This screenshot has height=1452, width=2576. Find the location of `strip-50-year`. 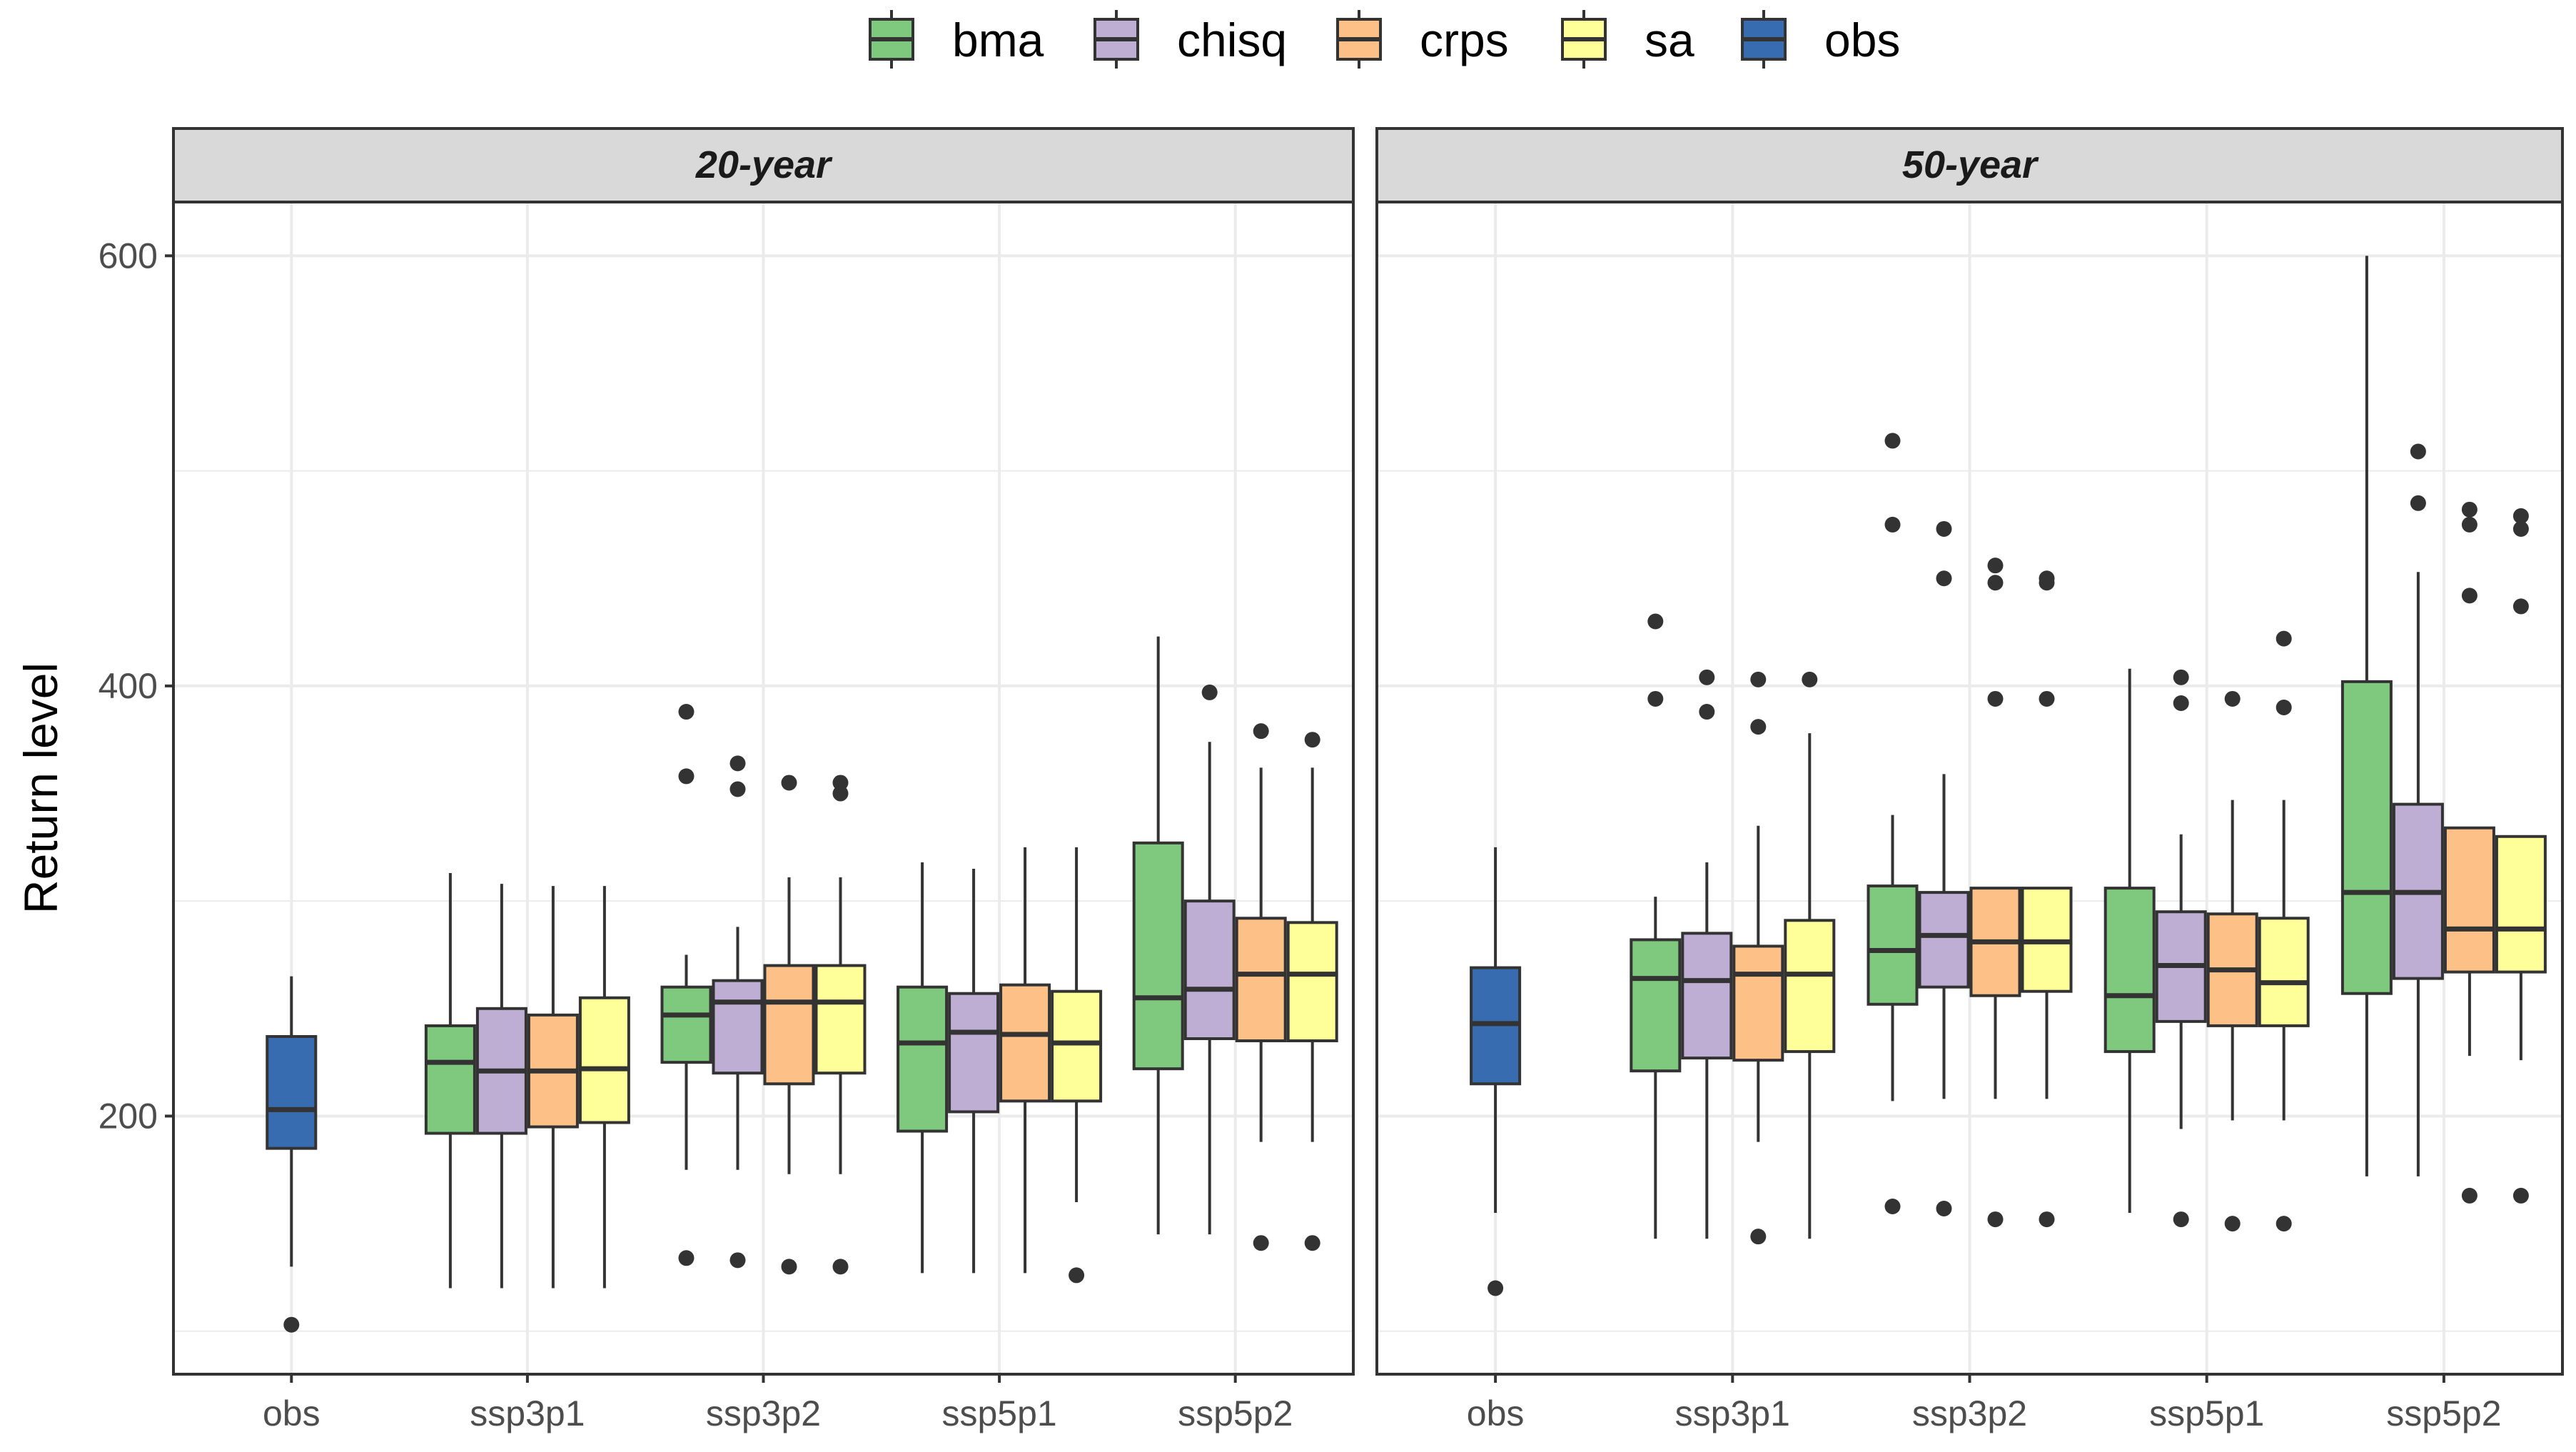

strip-50-year is located at coordinates (1969, 165).